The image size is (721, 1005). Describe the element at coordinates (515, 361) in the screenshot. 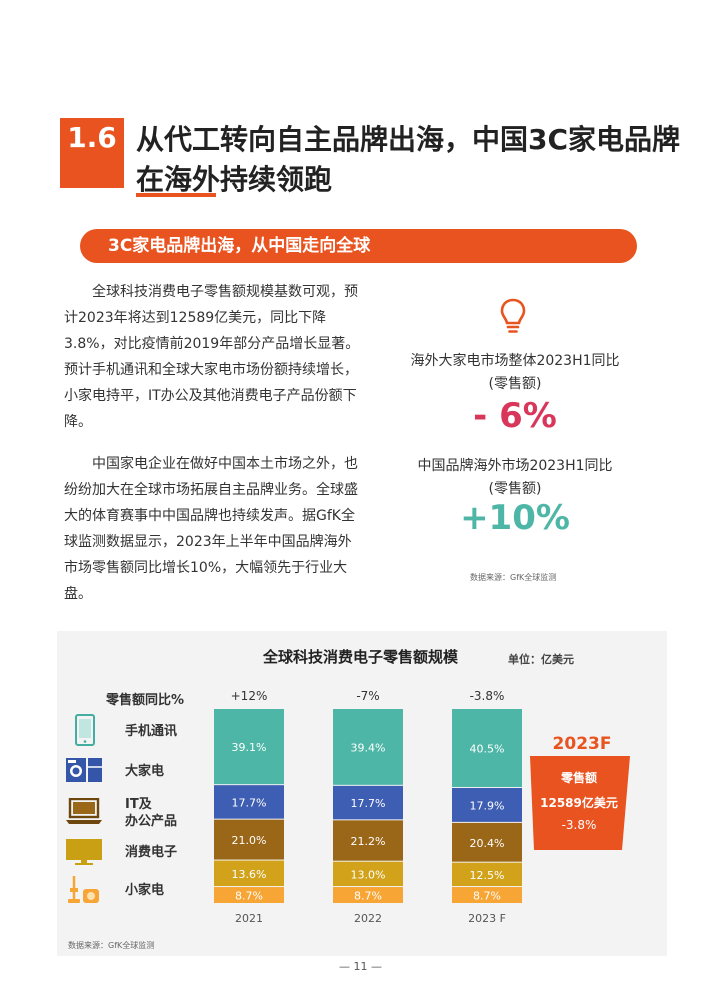

I see `stat-1-label: 海外大家电市场整体2023H1同比` at that location.